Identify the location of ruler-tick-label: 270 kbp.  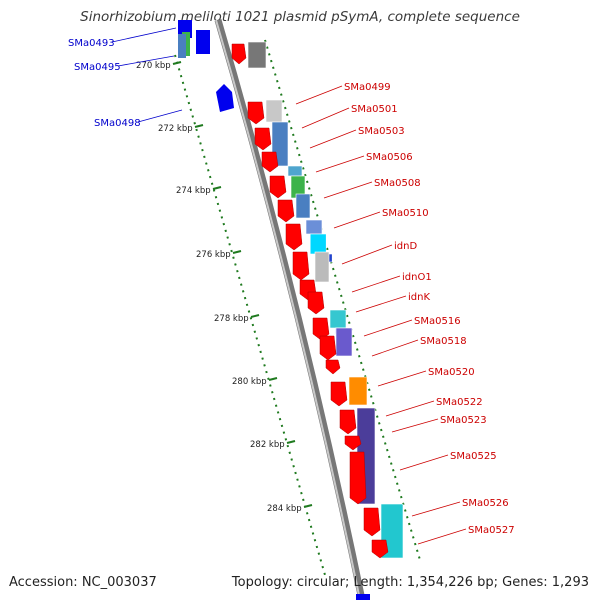
(153, 66).